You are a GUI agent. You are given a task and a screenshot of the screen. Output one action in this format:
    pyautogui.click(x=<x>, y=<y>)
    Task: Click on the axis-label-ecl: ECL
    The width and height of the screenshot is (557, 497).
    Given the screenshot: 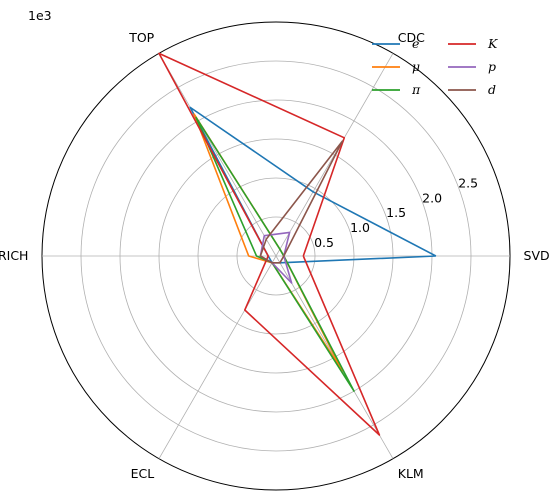 What is the action you would take?
    pyautogui.click(x=143, y=473)
    